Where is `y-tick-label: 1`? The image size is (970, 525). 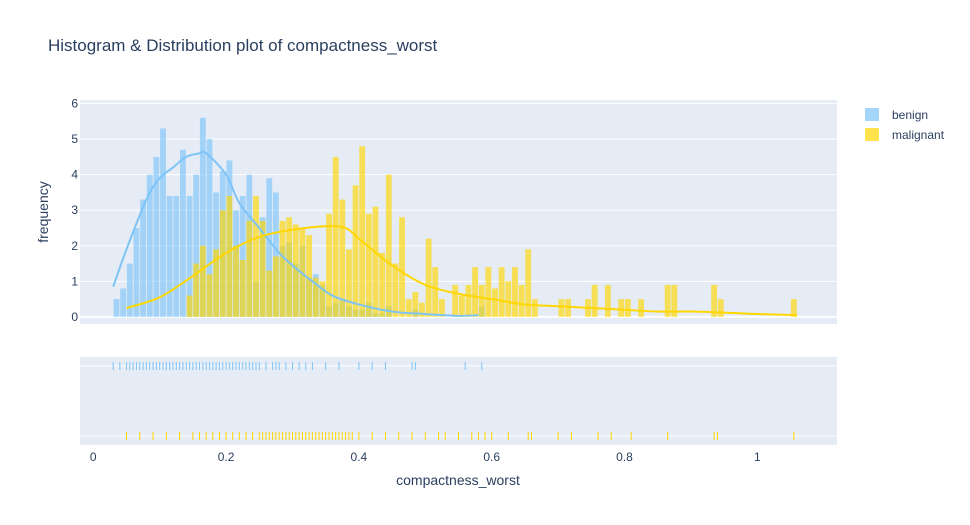
y-tick-label: 1 is located at coordinates (74, 281).